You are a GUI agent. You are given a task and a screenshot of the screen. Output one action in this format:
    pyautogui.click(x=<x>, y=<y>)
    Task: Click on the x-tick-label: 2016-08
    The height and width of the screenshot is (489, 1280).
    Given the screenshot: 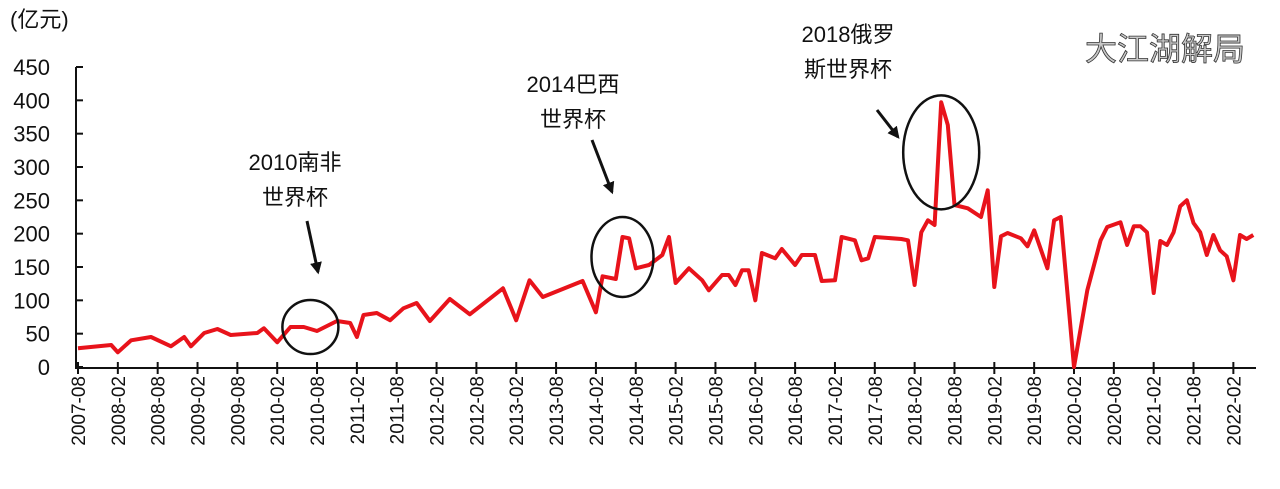 What is the action you would take?
    pyautogui.click(x=796, y=411)
    